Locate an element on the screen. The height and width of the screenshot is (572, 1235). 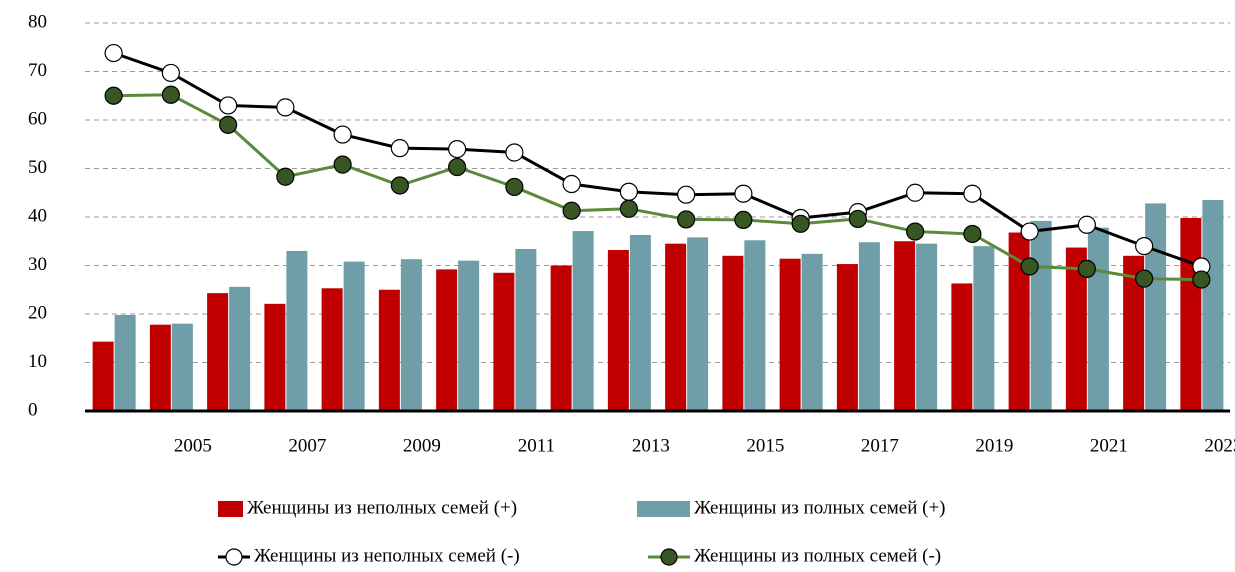
x-tick-label: 2017 is located at coordinates (880, 445).